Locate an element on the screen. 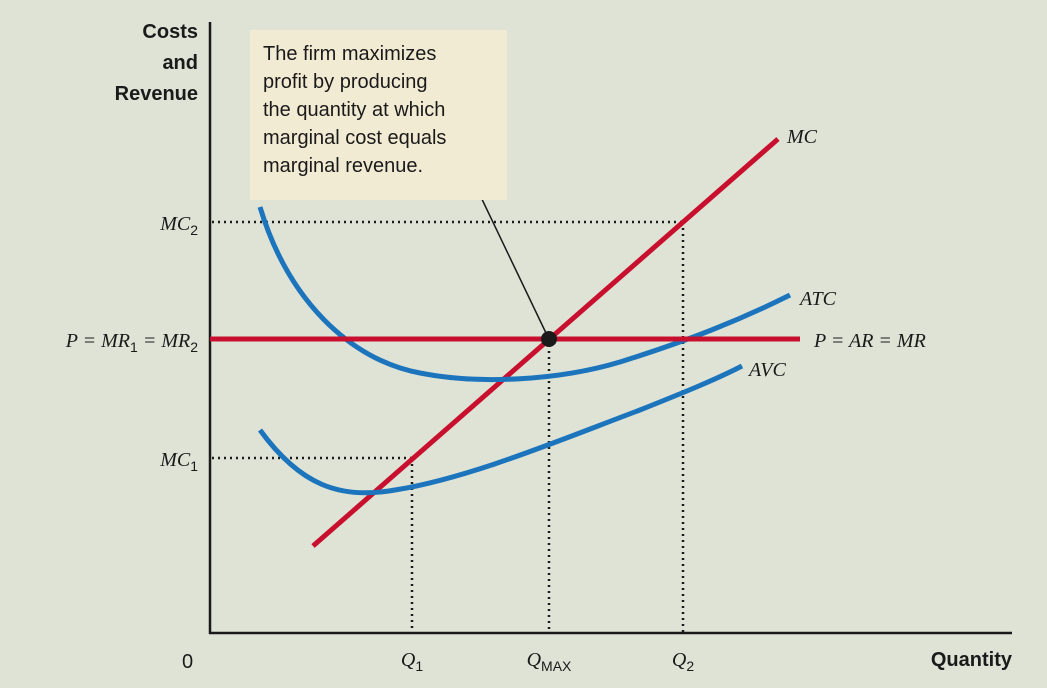 Image resolution: width=1047 pixels, height=688 pixels. series-atc-curve is located at coordinates (524, 294).